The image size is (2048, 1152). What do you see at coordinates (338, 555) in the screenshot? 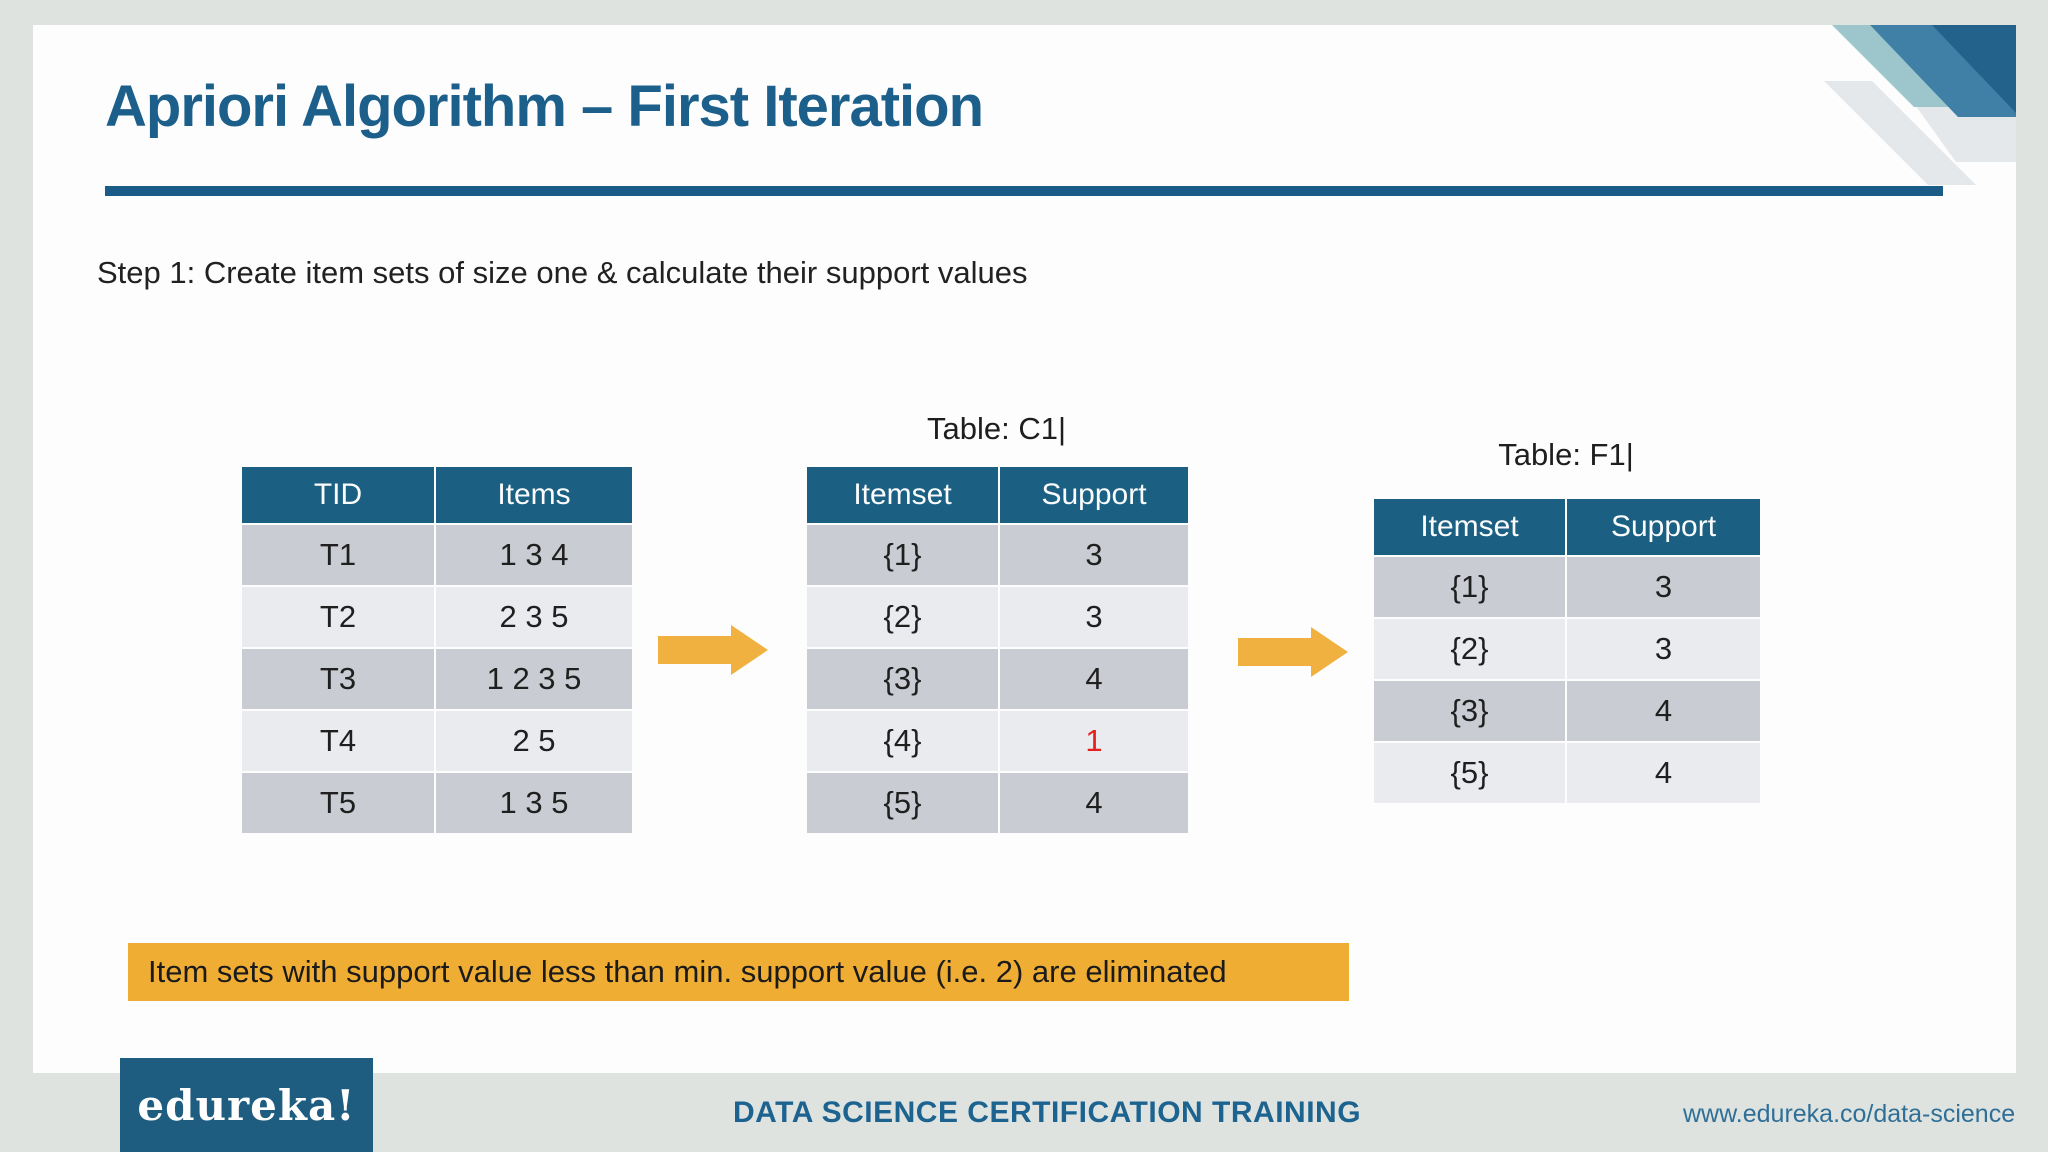
I see `table-cell: T1` at bounding box center [338, 555].